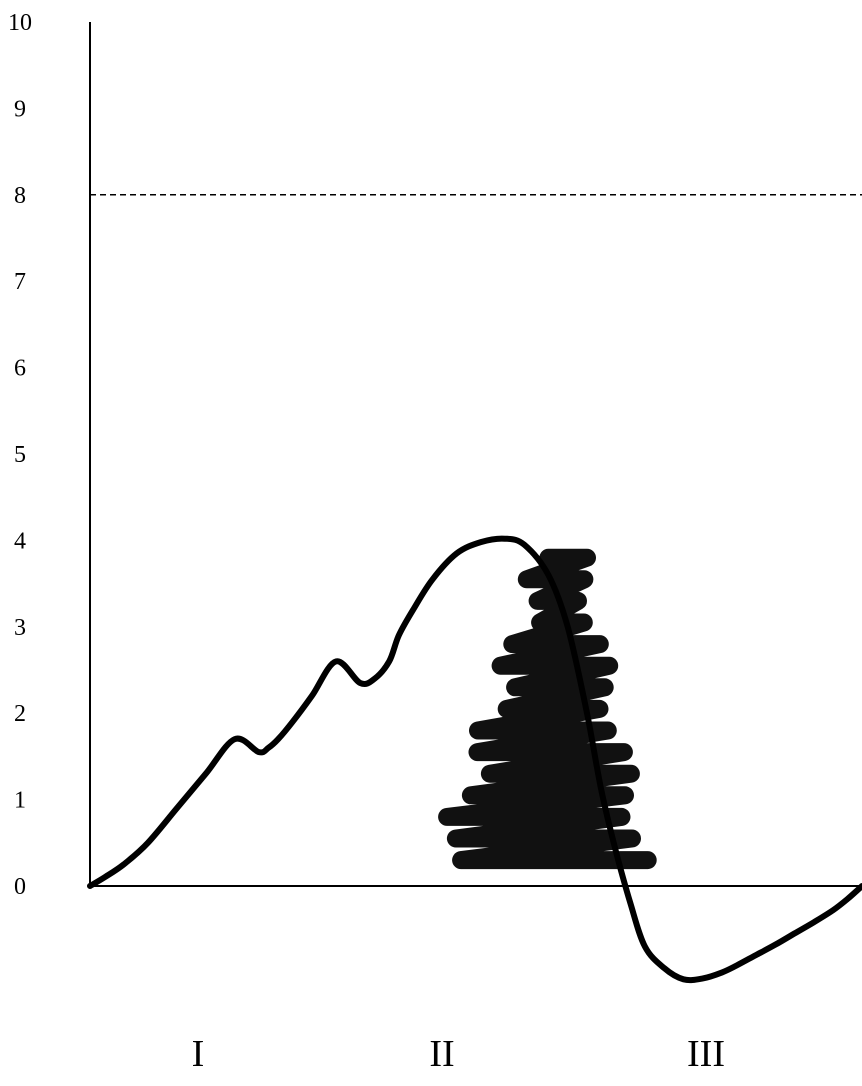 Image resolution: width=862 pixels, height=1086 pixels. What do you see at coordinates (20, 369) in the screenshot?
I see `y-tick-label: 6` at bounding box center [20, 369].